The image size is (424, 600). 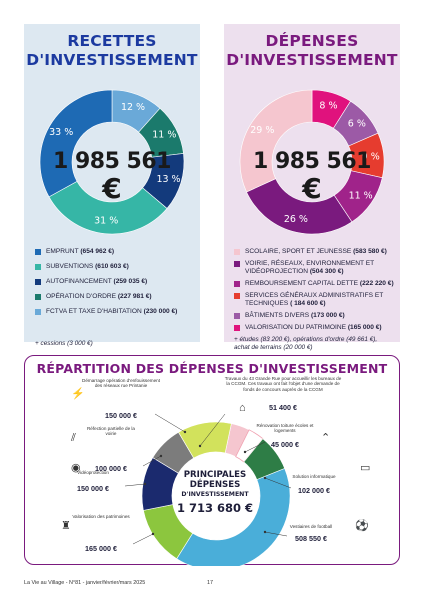 I want to click on depenses-legend-amount: (583 580 €), so click(x=370, y=251).